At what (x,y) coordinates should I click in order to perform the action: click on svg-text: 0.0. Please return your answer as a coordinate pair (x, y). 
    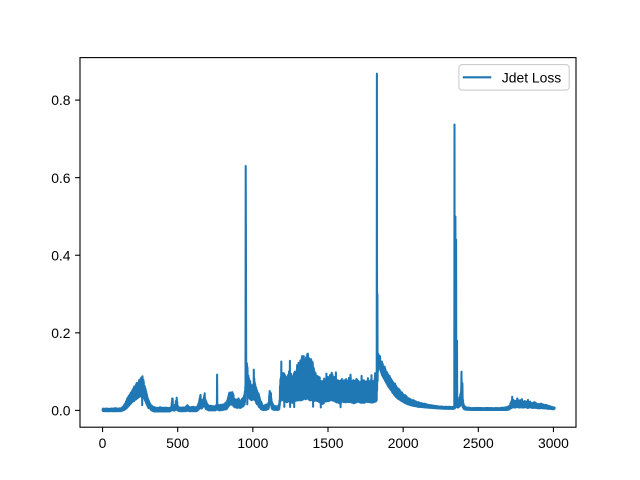
    Looking at the image, I should click on (61, 411).